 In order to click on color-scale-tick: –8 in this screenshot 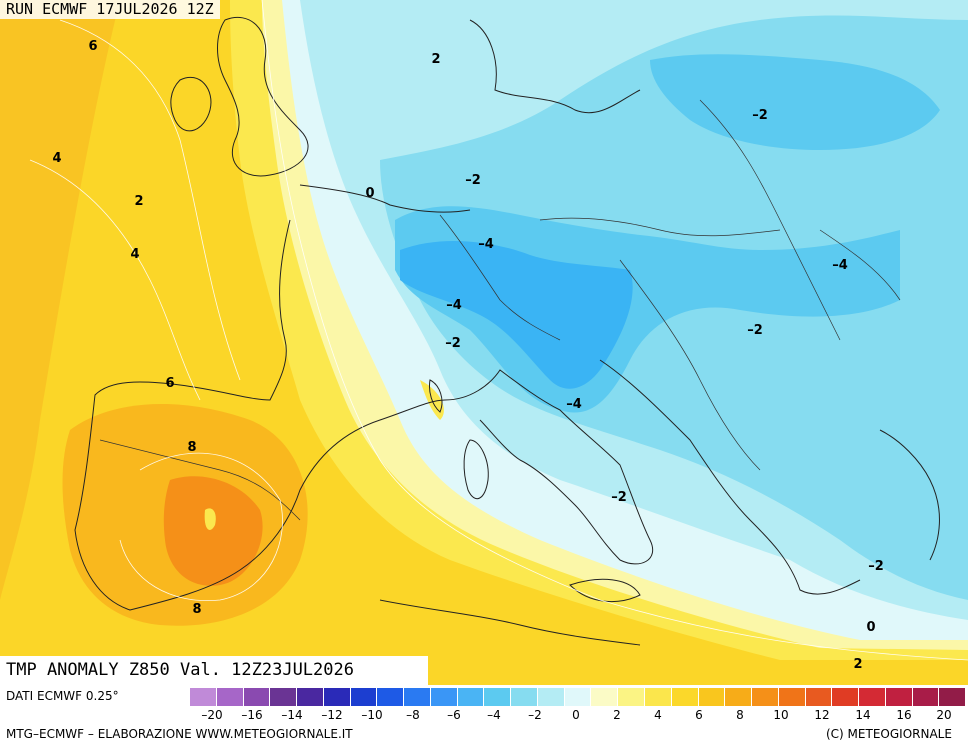, I will do `click(413, 715)`.